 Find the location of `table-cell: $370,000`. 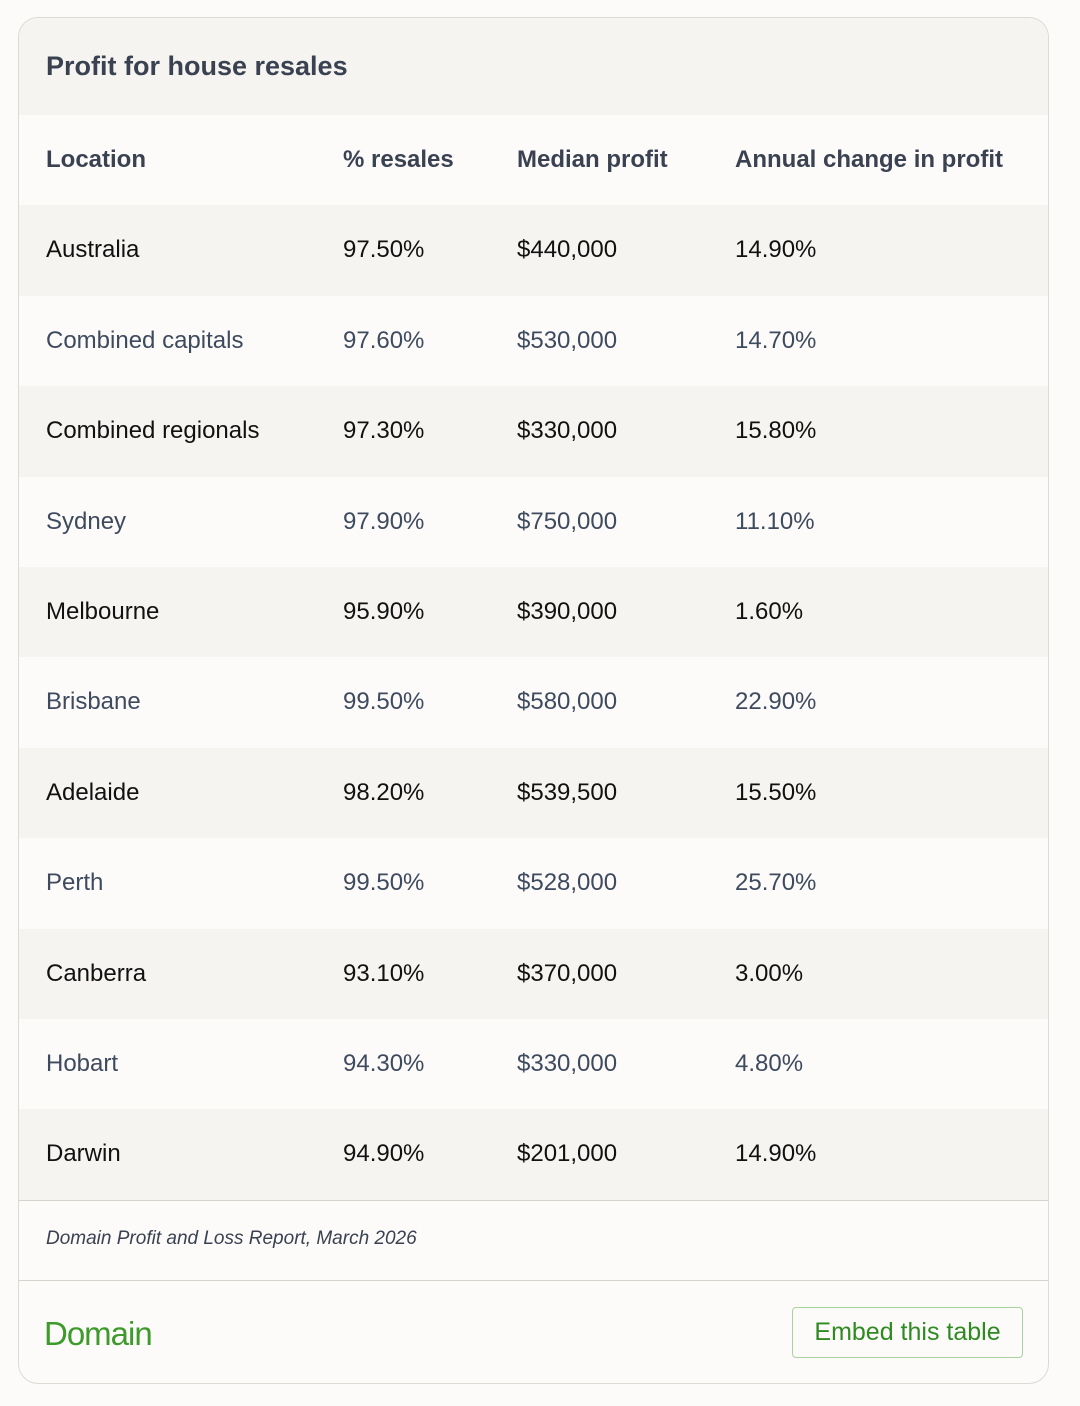

table-cell: $370,000 is located at coordinates (567, 973).